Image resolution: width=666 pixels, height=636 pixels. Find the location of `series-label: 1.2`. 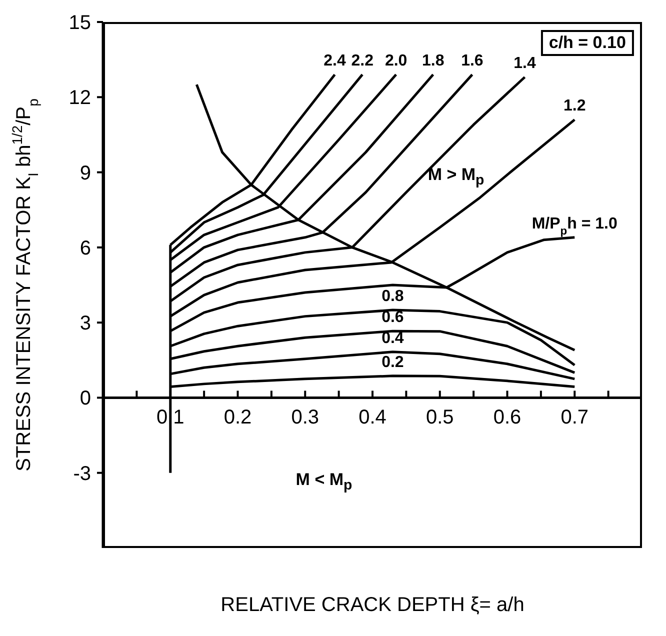

series-label: 1.2 is located at coordinates (575, 106).